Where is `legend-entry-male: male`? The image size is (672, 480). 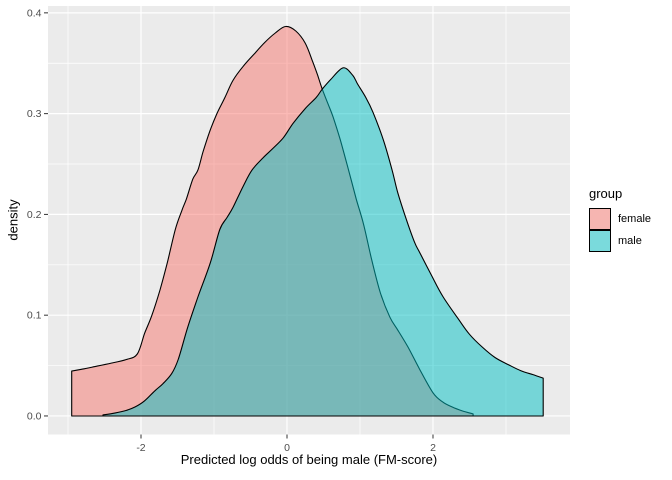
legend-entry-male: male is located at coordinates (620, 241).